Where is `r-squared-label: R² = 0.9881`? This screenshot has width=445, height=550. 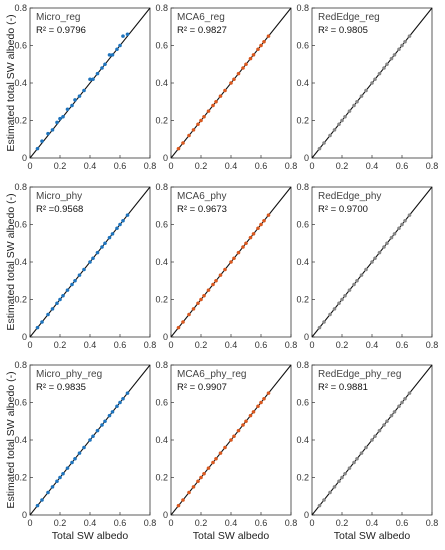 r-squared-label: R² = 0.9881 is located at coordinates (343, 387).